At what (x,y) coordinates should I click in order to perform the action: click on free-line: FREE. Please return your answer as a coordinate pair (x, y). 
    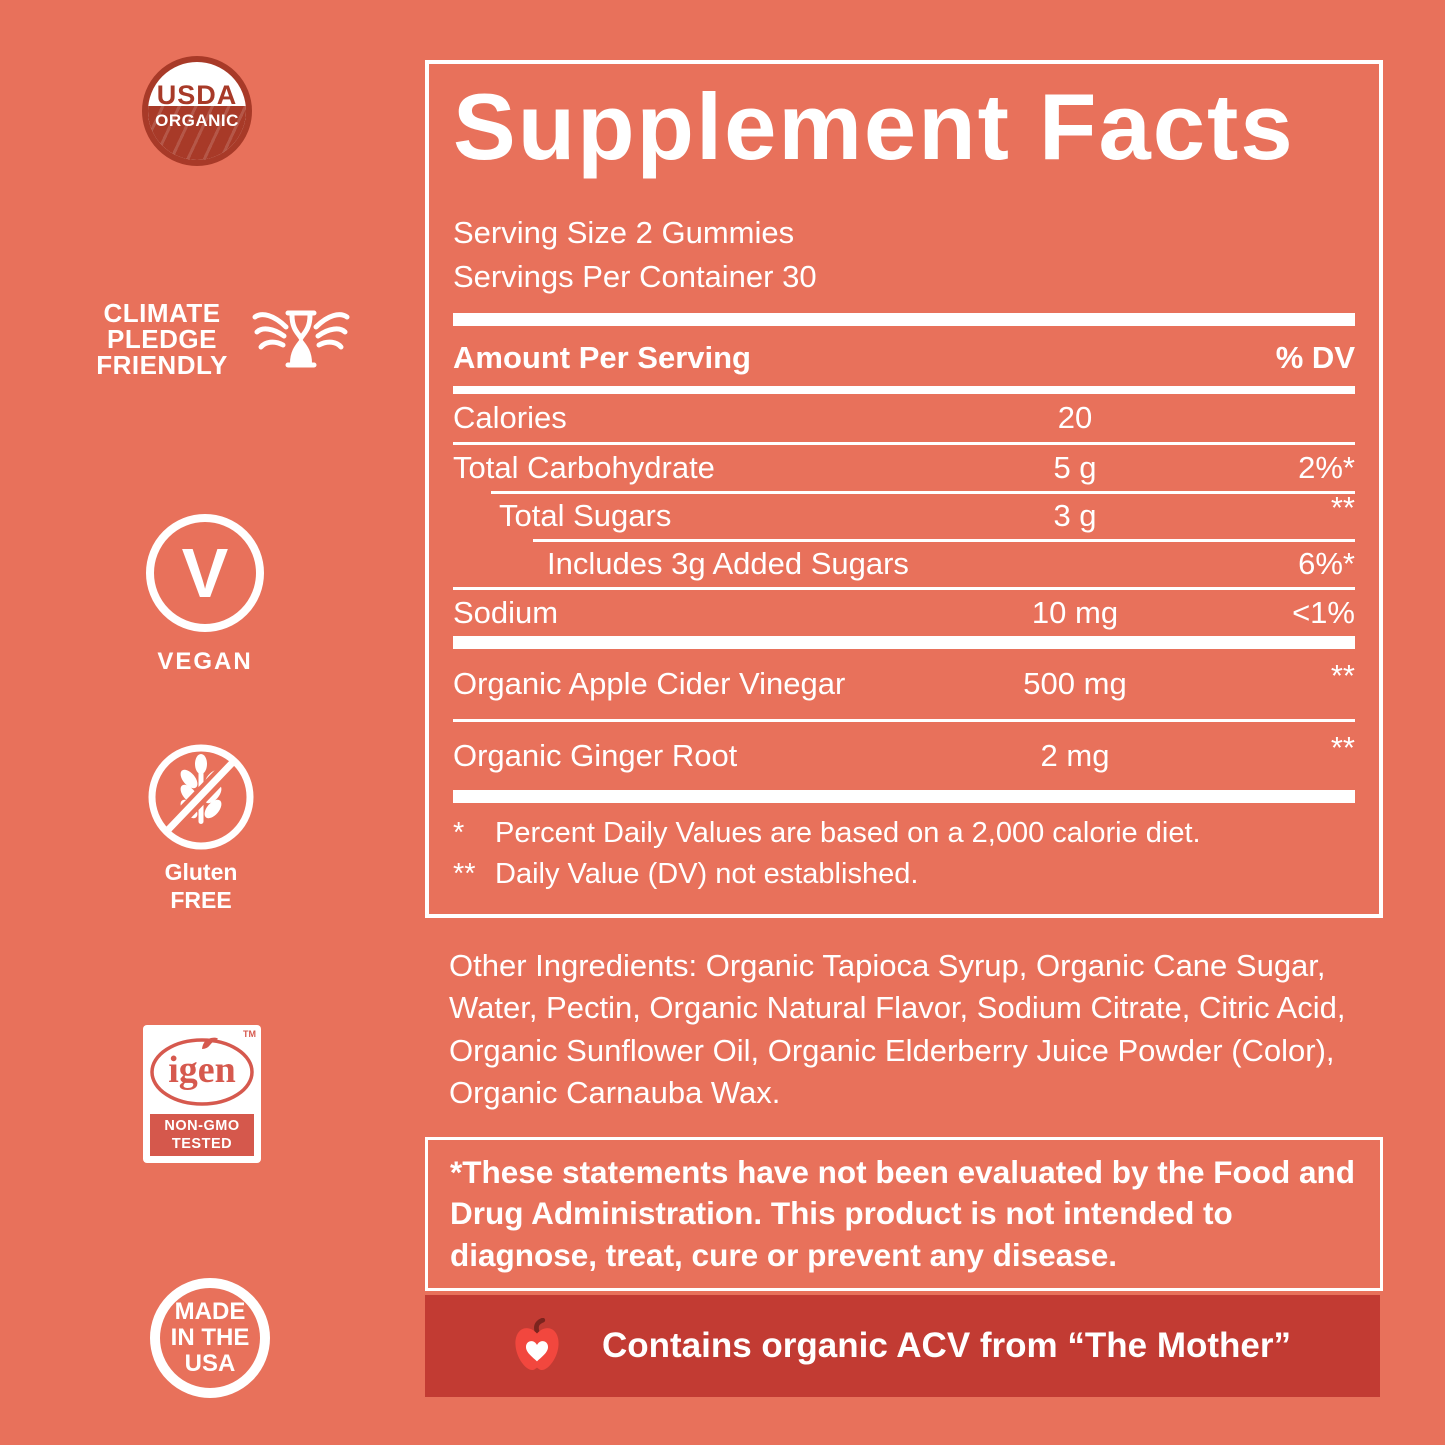
    Looking at the image, I should click on (201, 900).